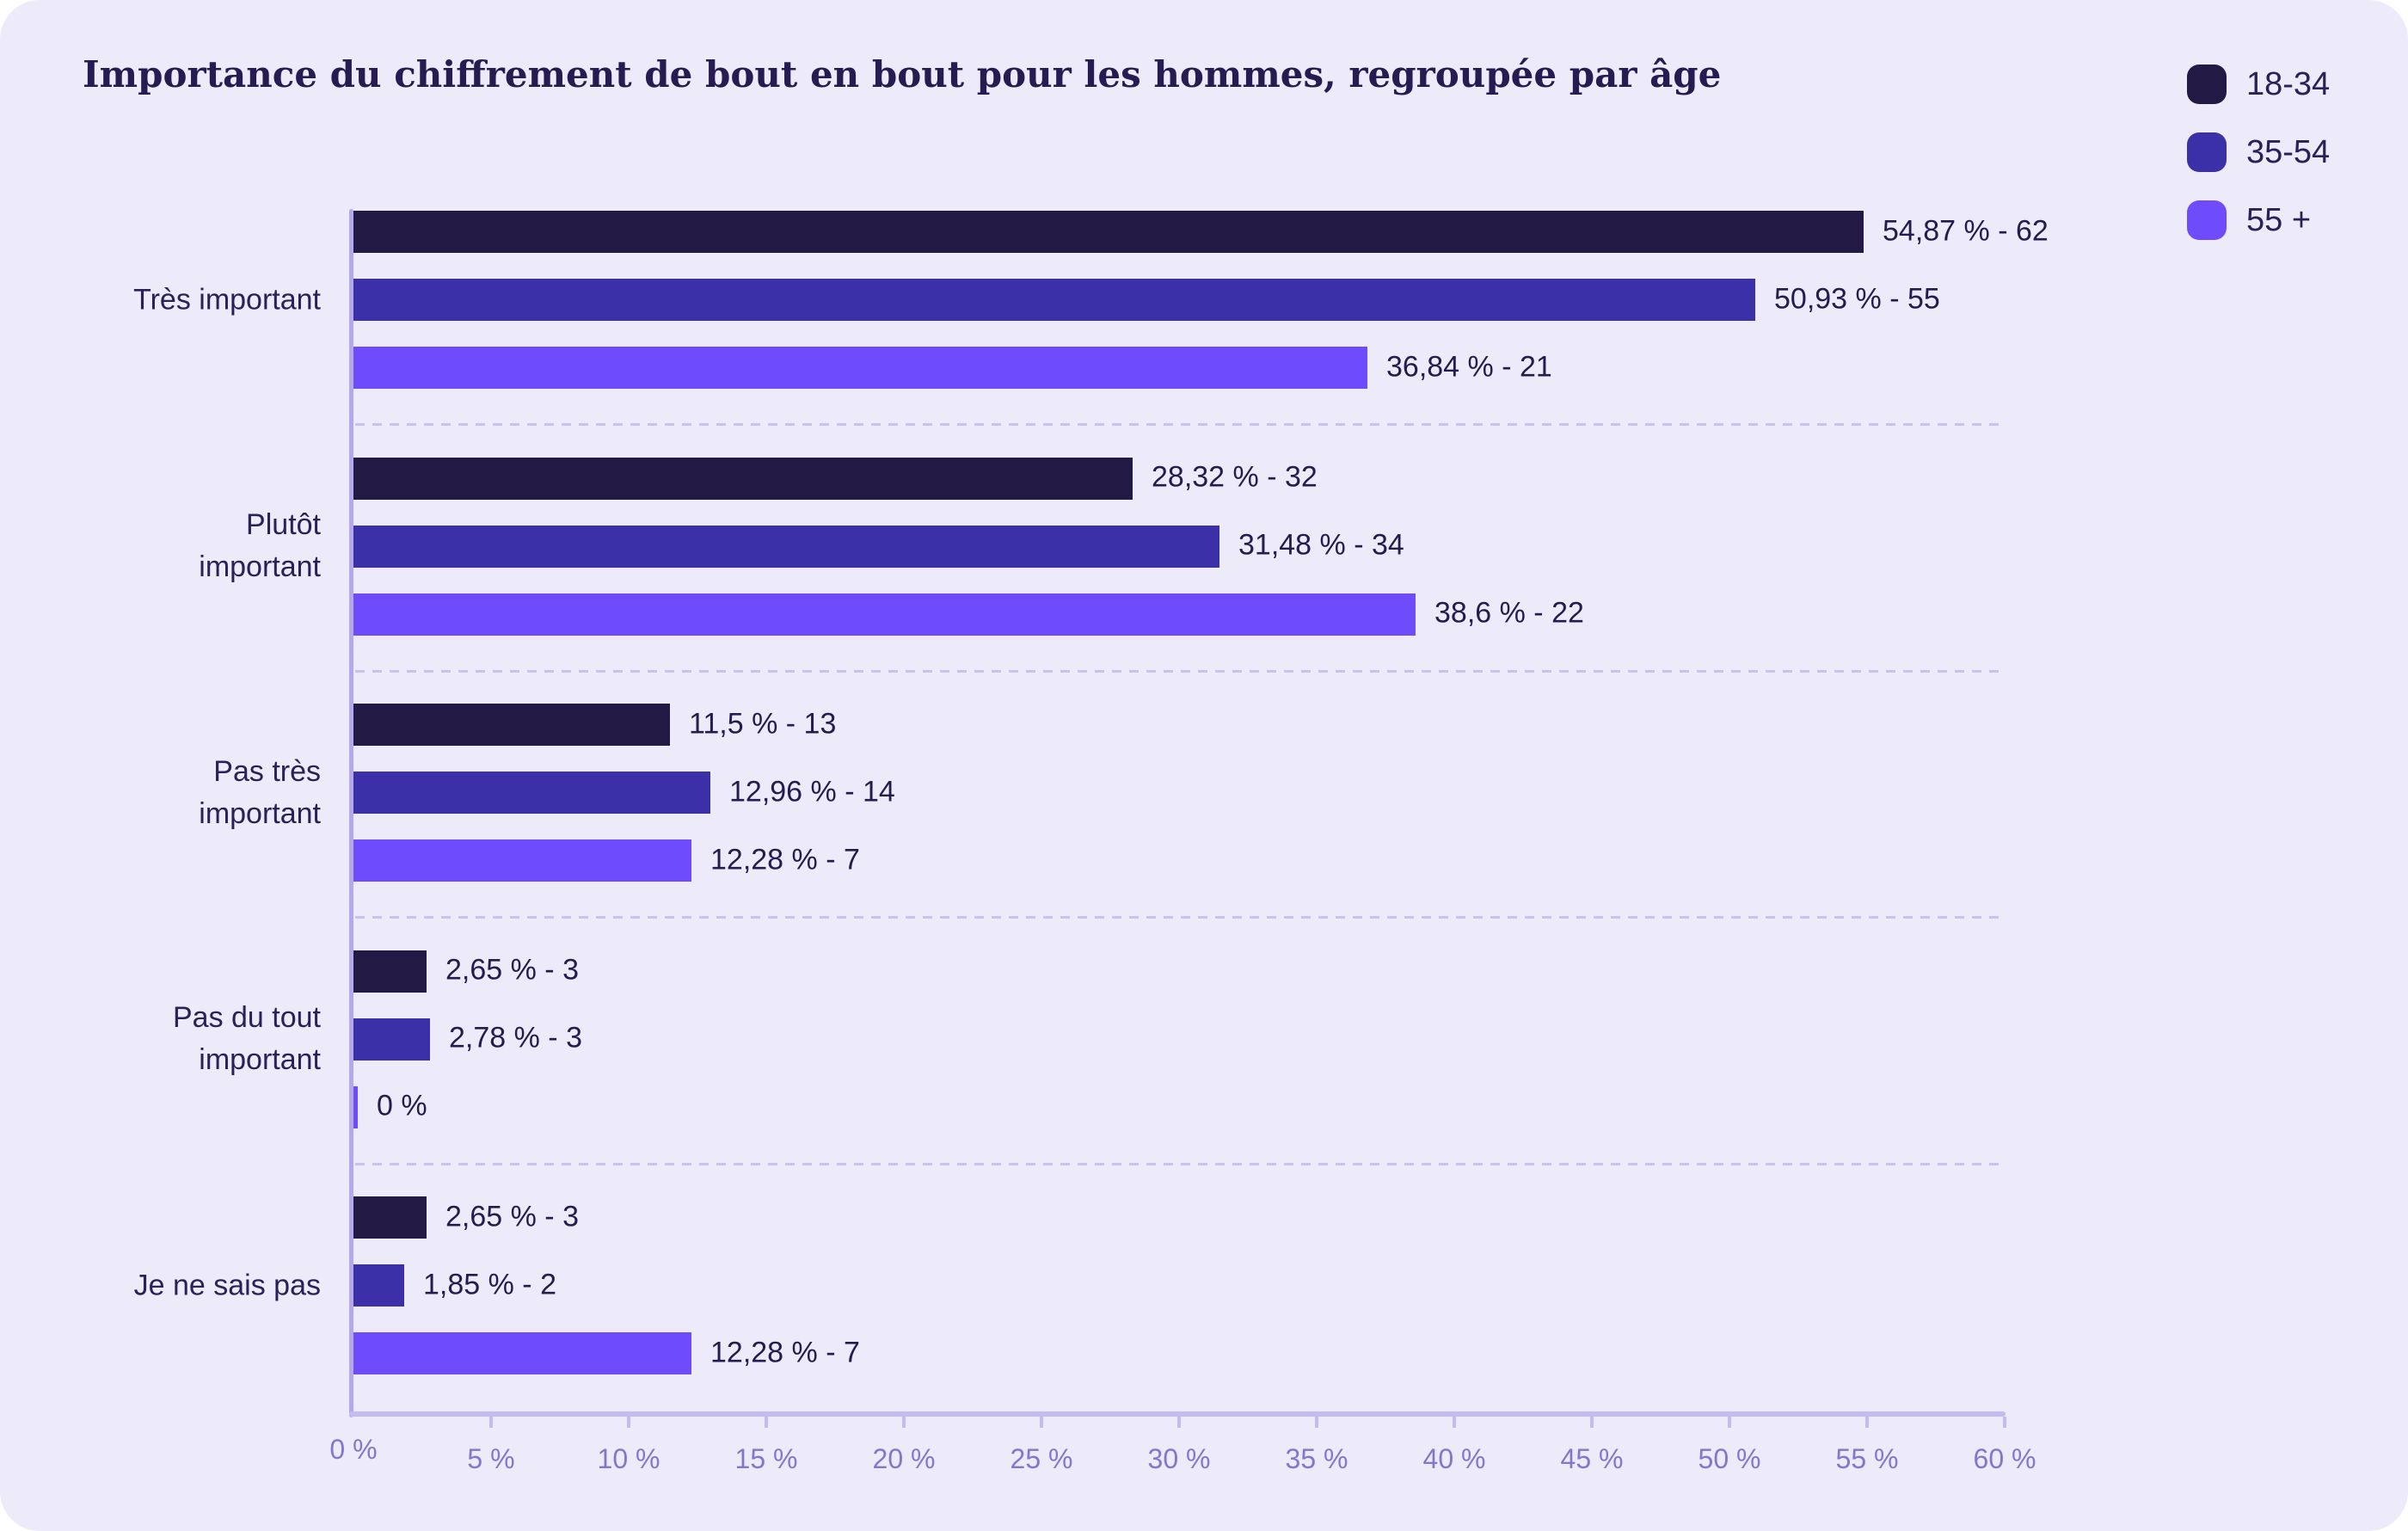 Image resolution: width=2408 pixels, height=1531 pixels. I want to click on bar-value-label: 36,84 % - 21, so click(1469, 367).